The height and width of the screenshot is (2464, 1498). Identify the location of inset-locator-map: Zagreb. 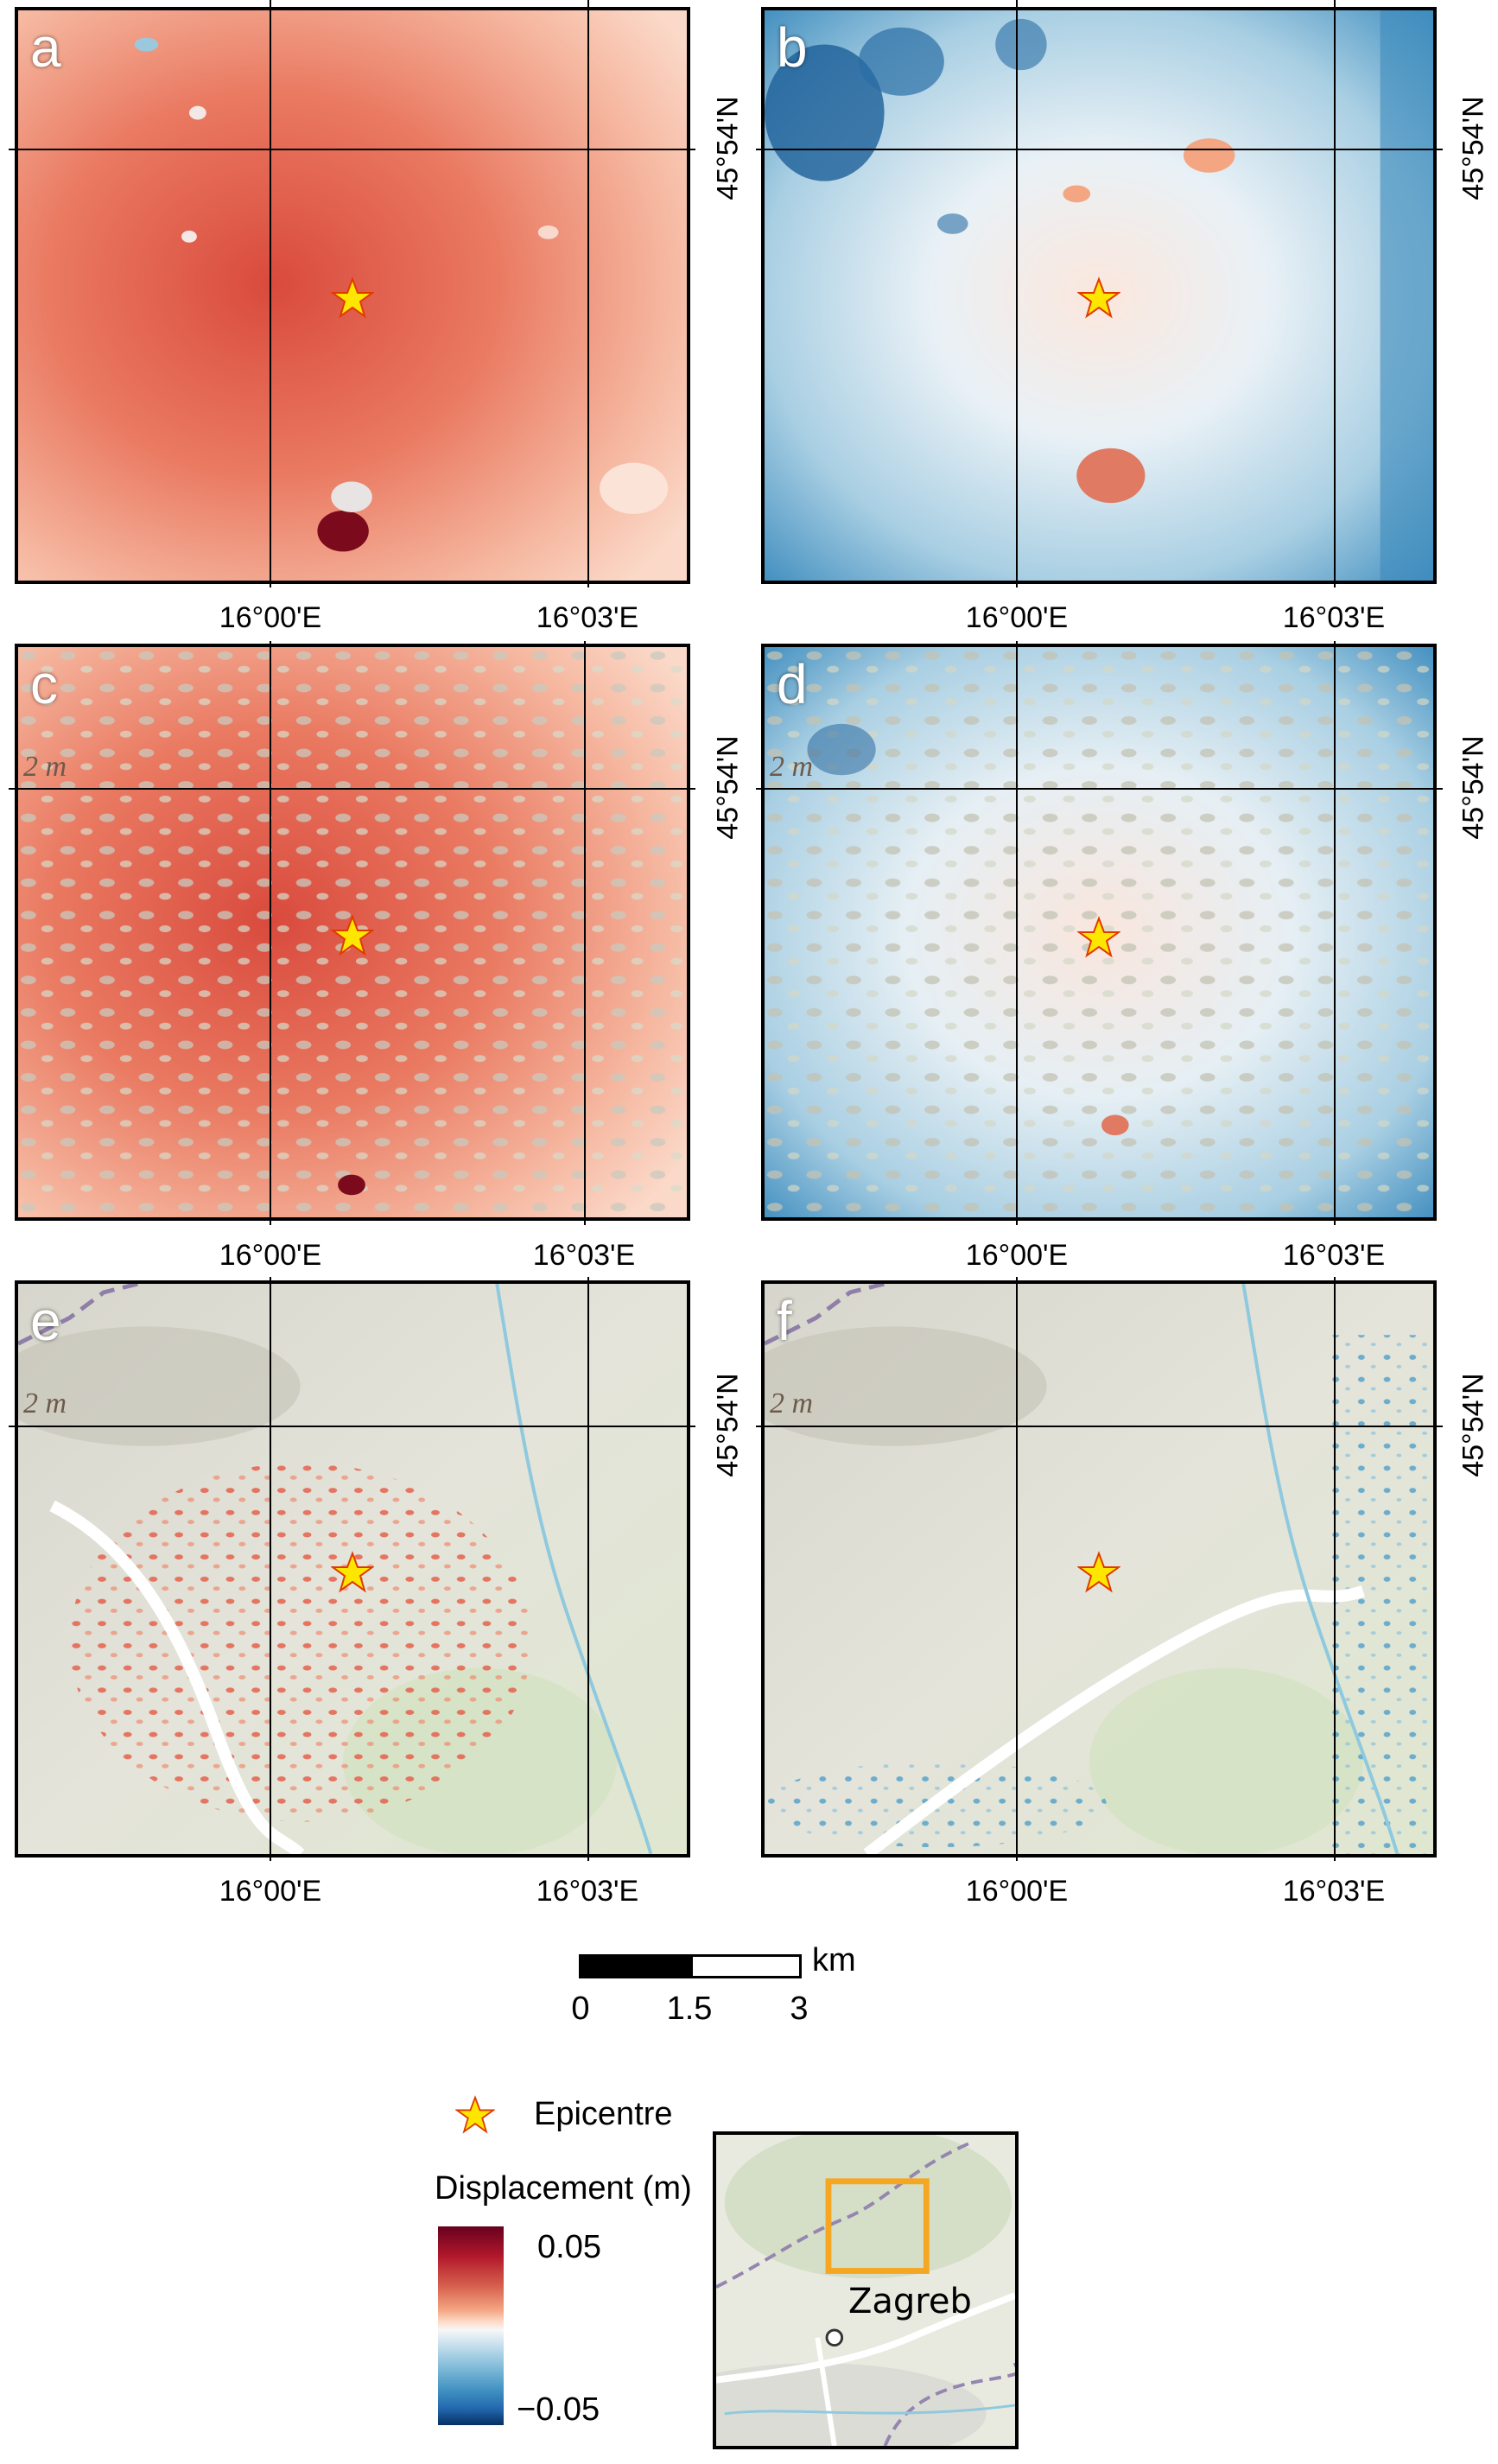
(866, 2290).